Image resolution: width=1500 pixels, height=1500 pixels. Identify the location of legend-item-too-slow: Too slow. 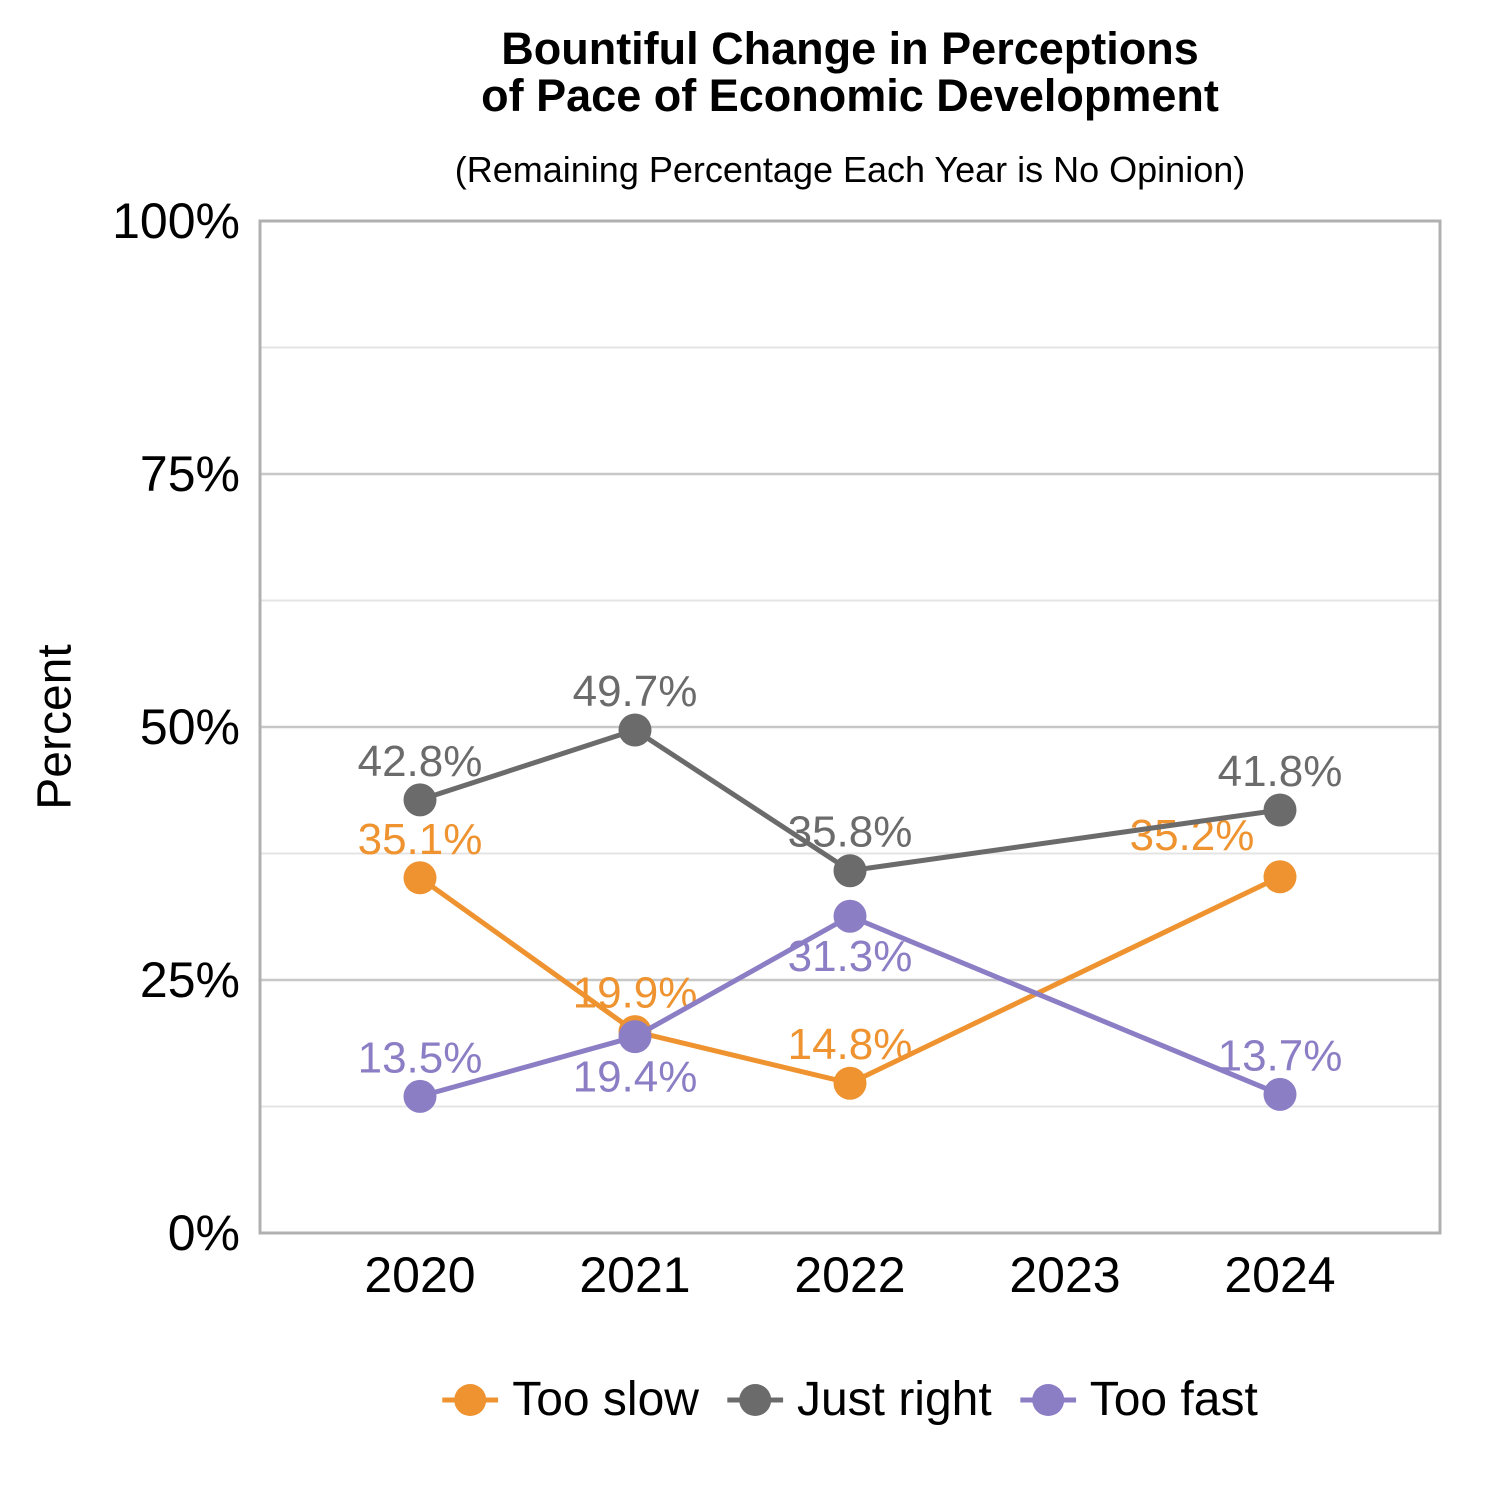
(570, 1399).